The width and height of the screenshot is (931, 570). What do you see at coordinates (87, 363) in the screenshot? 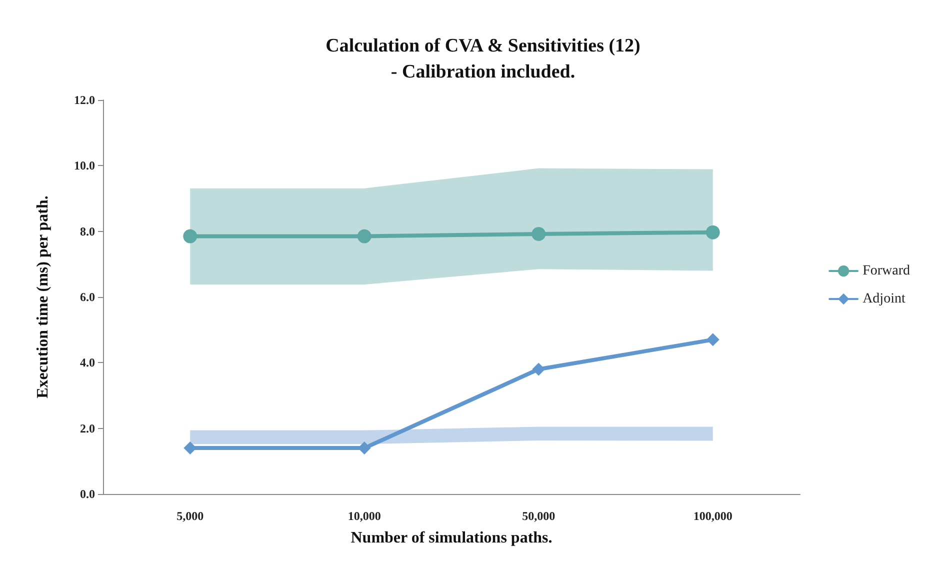
I see `y-tick-label: 4.0` at bounding box center [87, 363].